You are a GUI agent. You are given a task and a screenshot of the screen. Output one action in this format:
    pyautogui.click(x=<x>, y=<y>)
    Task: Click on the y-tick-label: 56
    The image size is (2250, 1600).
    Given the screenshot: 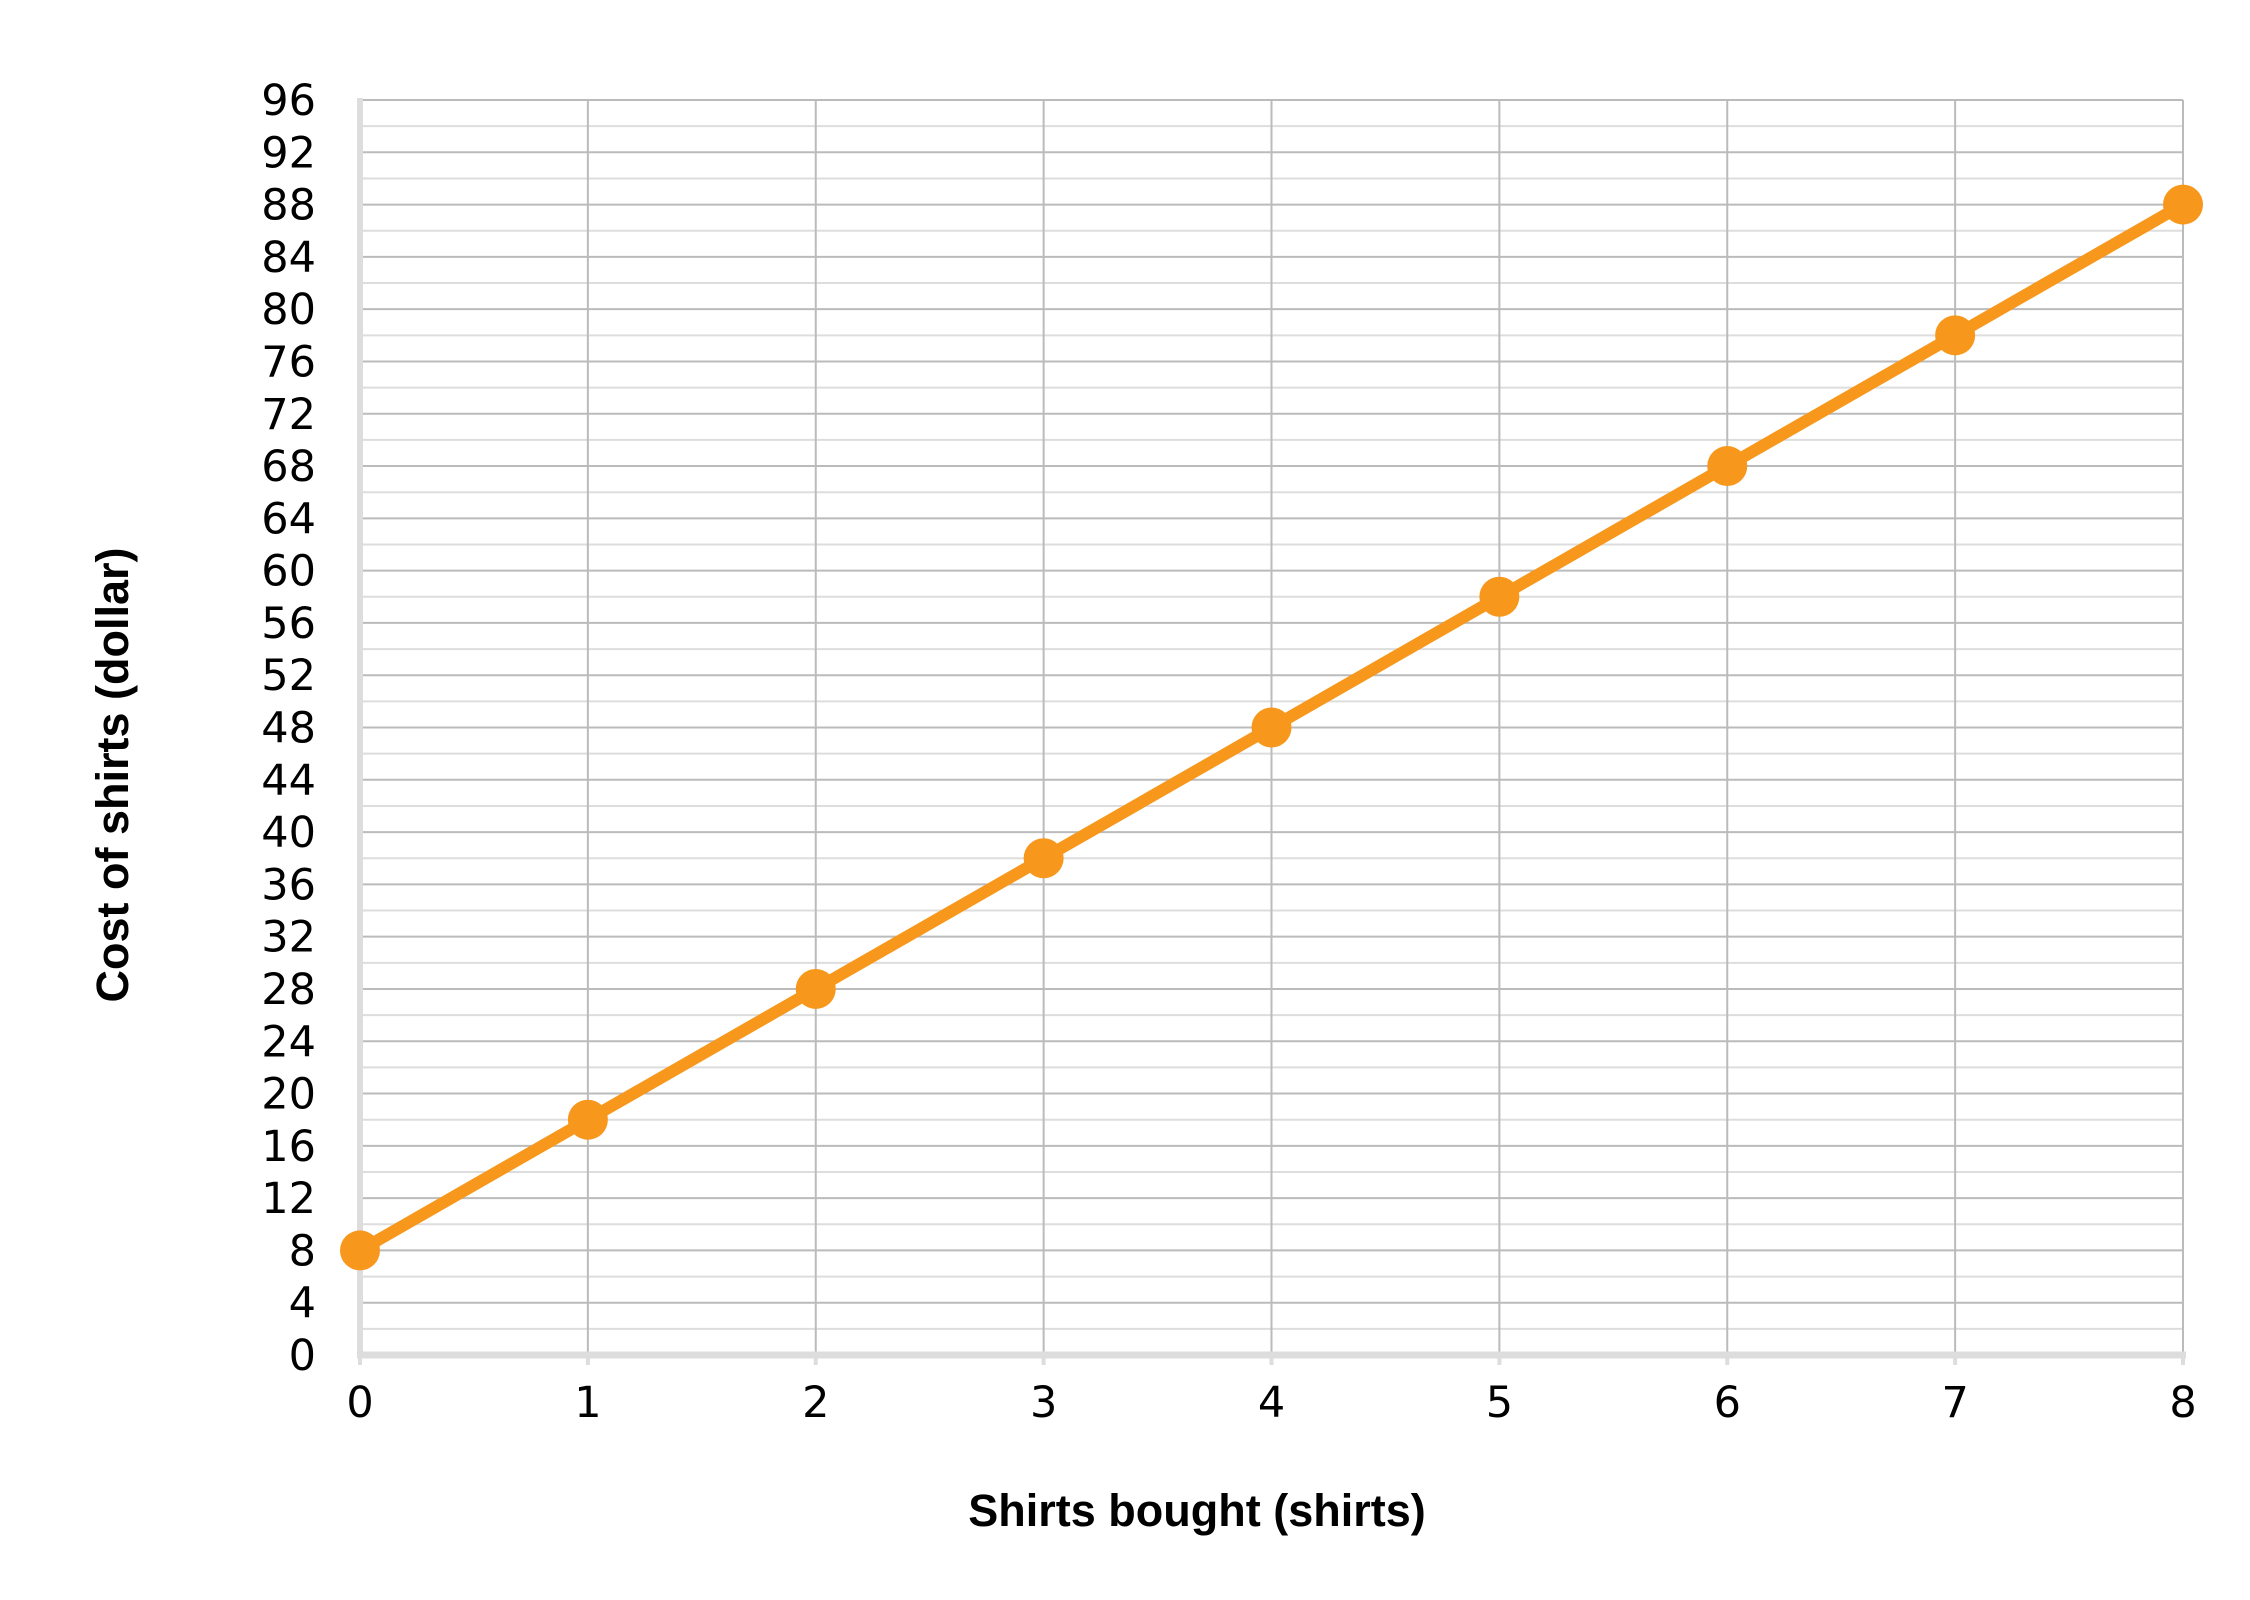 What is the action you would take?
    pyautogui.click(x=288, y=624)
    